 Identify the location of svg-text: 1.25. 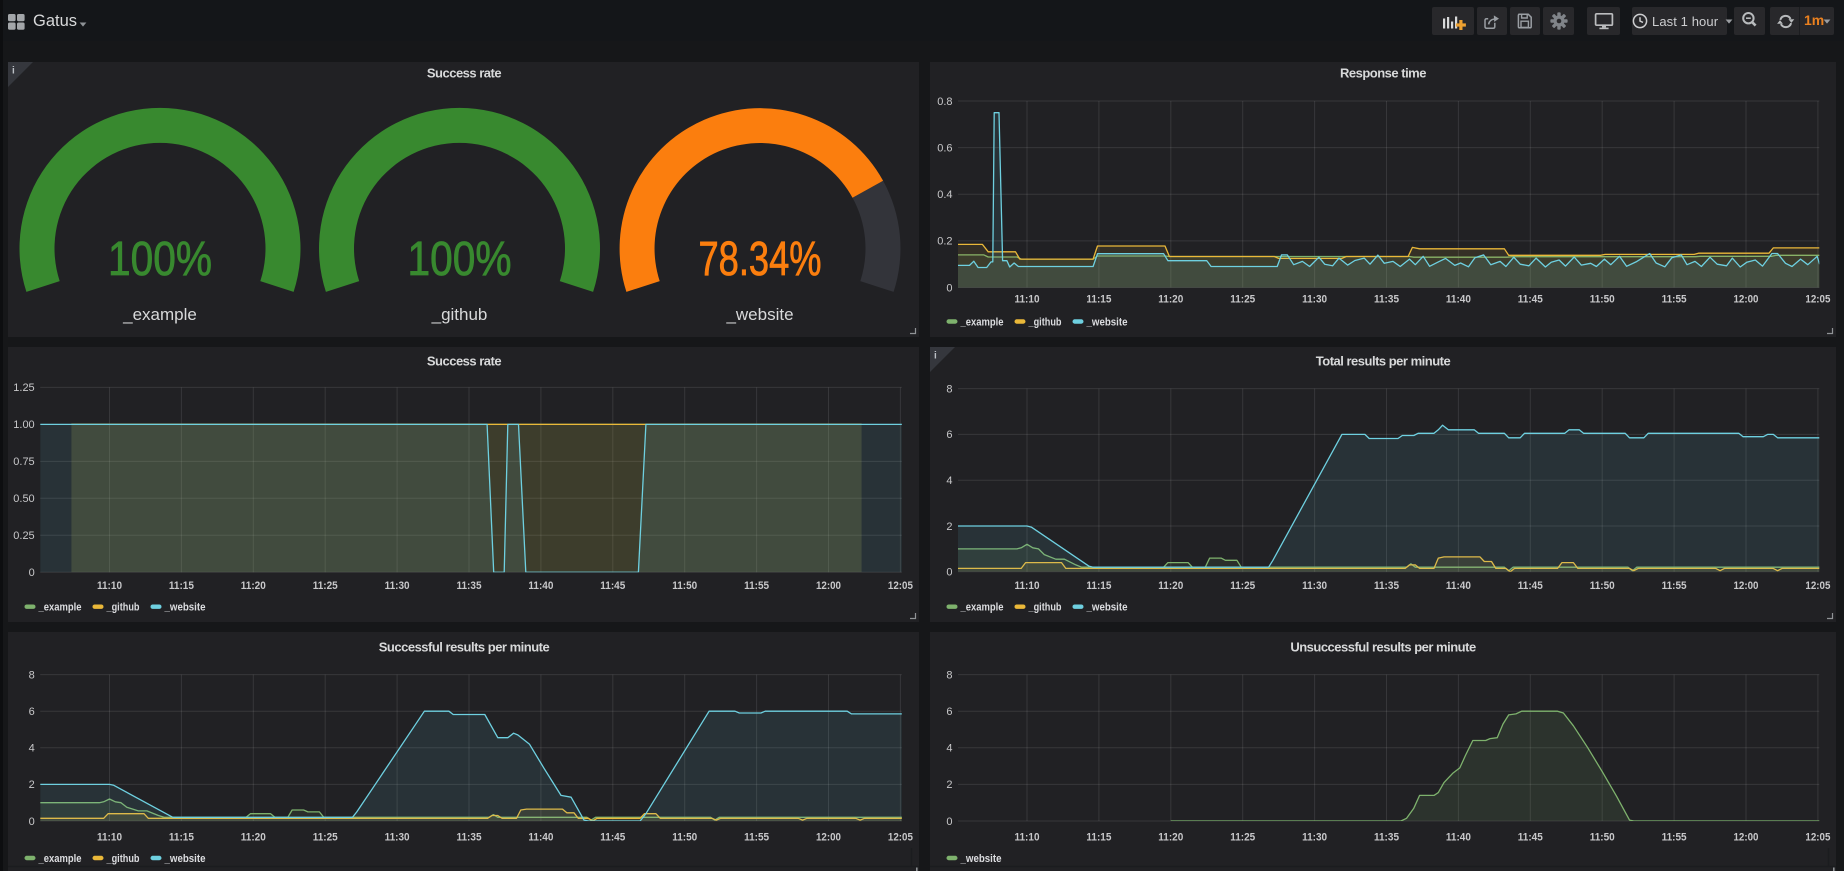
(23, 388).